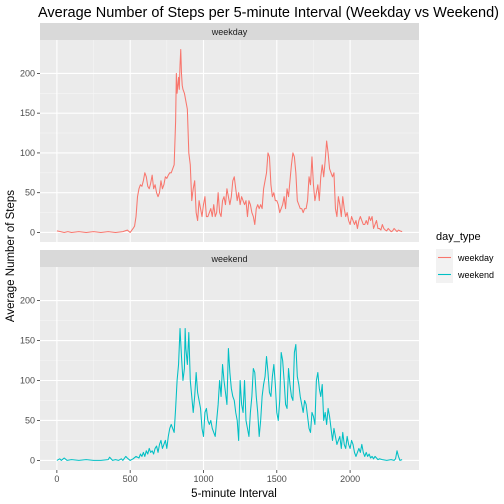 The image size is (504, 504). Describe the element at coordinates (458, 237) in the screenshot. I see `legend-title: day_type` at that location.